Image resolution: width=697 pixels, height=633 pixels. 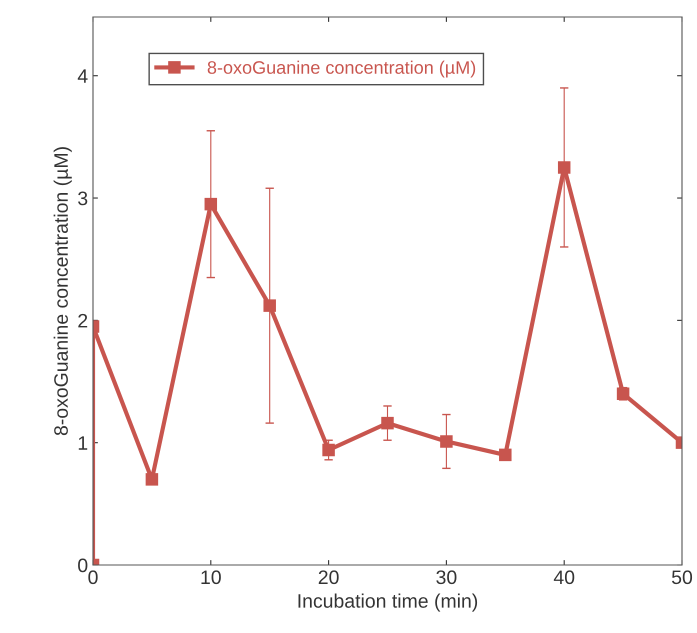 I want to click on x-tick-label: 50, so click(x=682, y=577).